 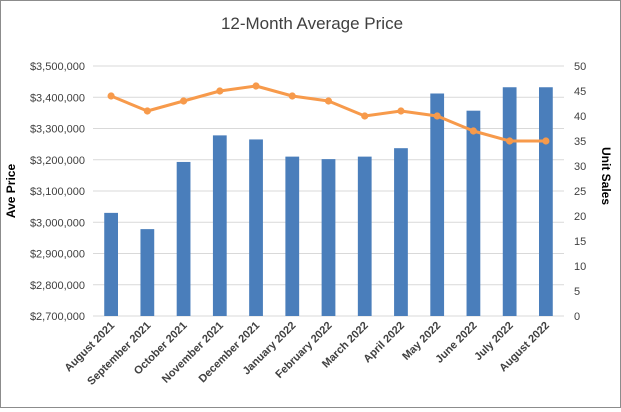 I want to click on y2-axis-ticks: 0 5 10 15 20 25 30 35 40 45 50, so click(x=580, y=192).